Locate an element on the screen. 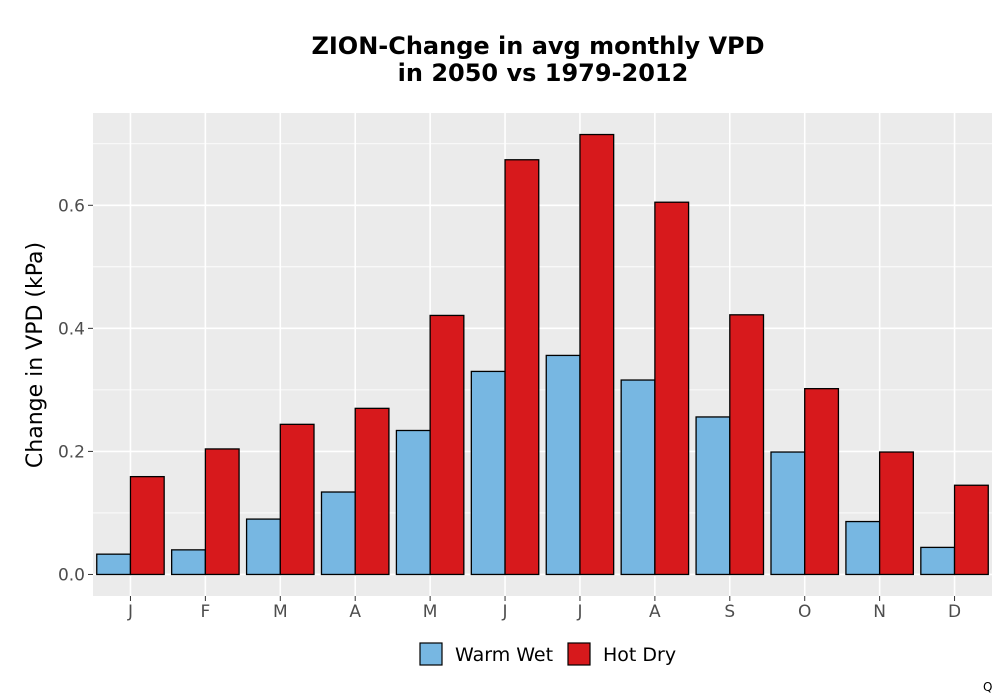  legend-swatch-hot-dry is located at coordinates (579, 654).